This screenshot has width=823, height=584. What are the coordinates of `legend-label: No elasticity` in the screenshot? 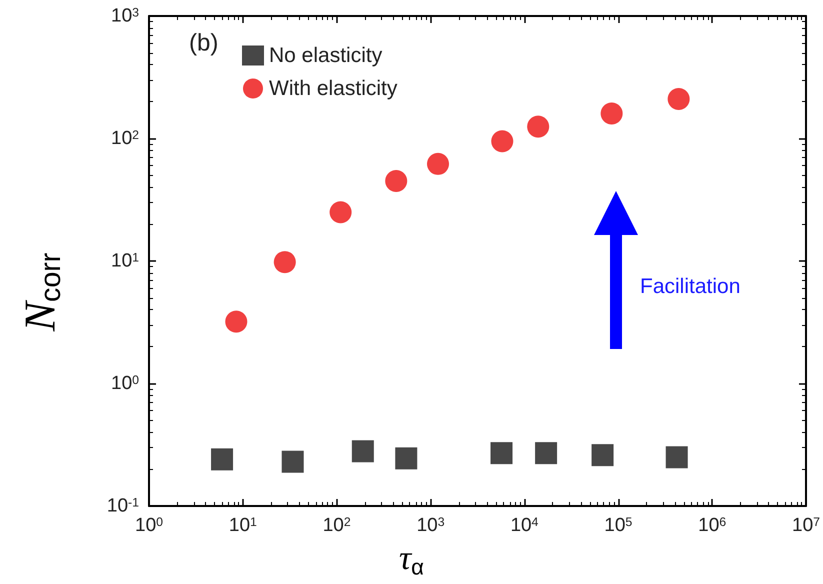 It's located at (326, 55).